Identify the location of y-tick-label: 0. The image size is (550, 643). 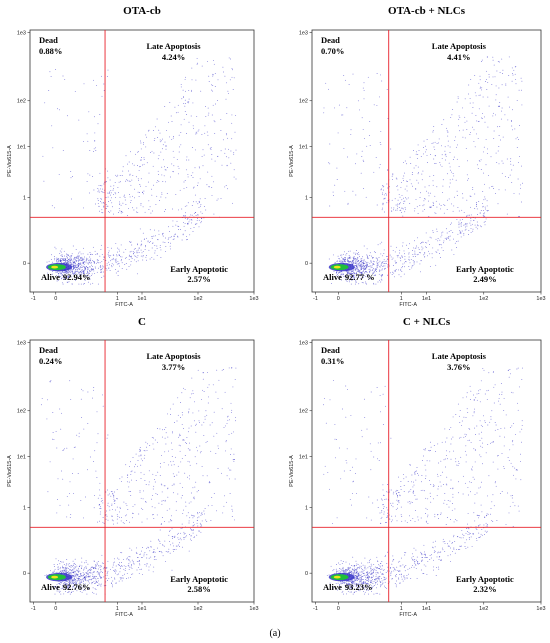
(306, 264).